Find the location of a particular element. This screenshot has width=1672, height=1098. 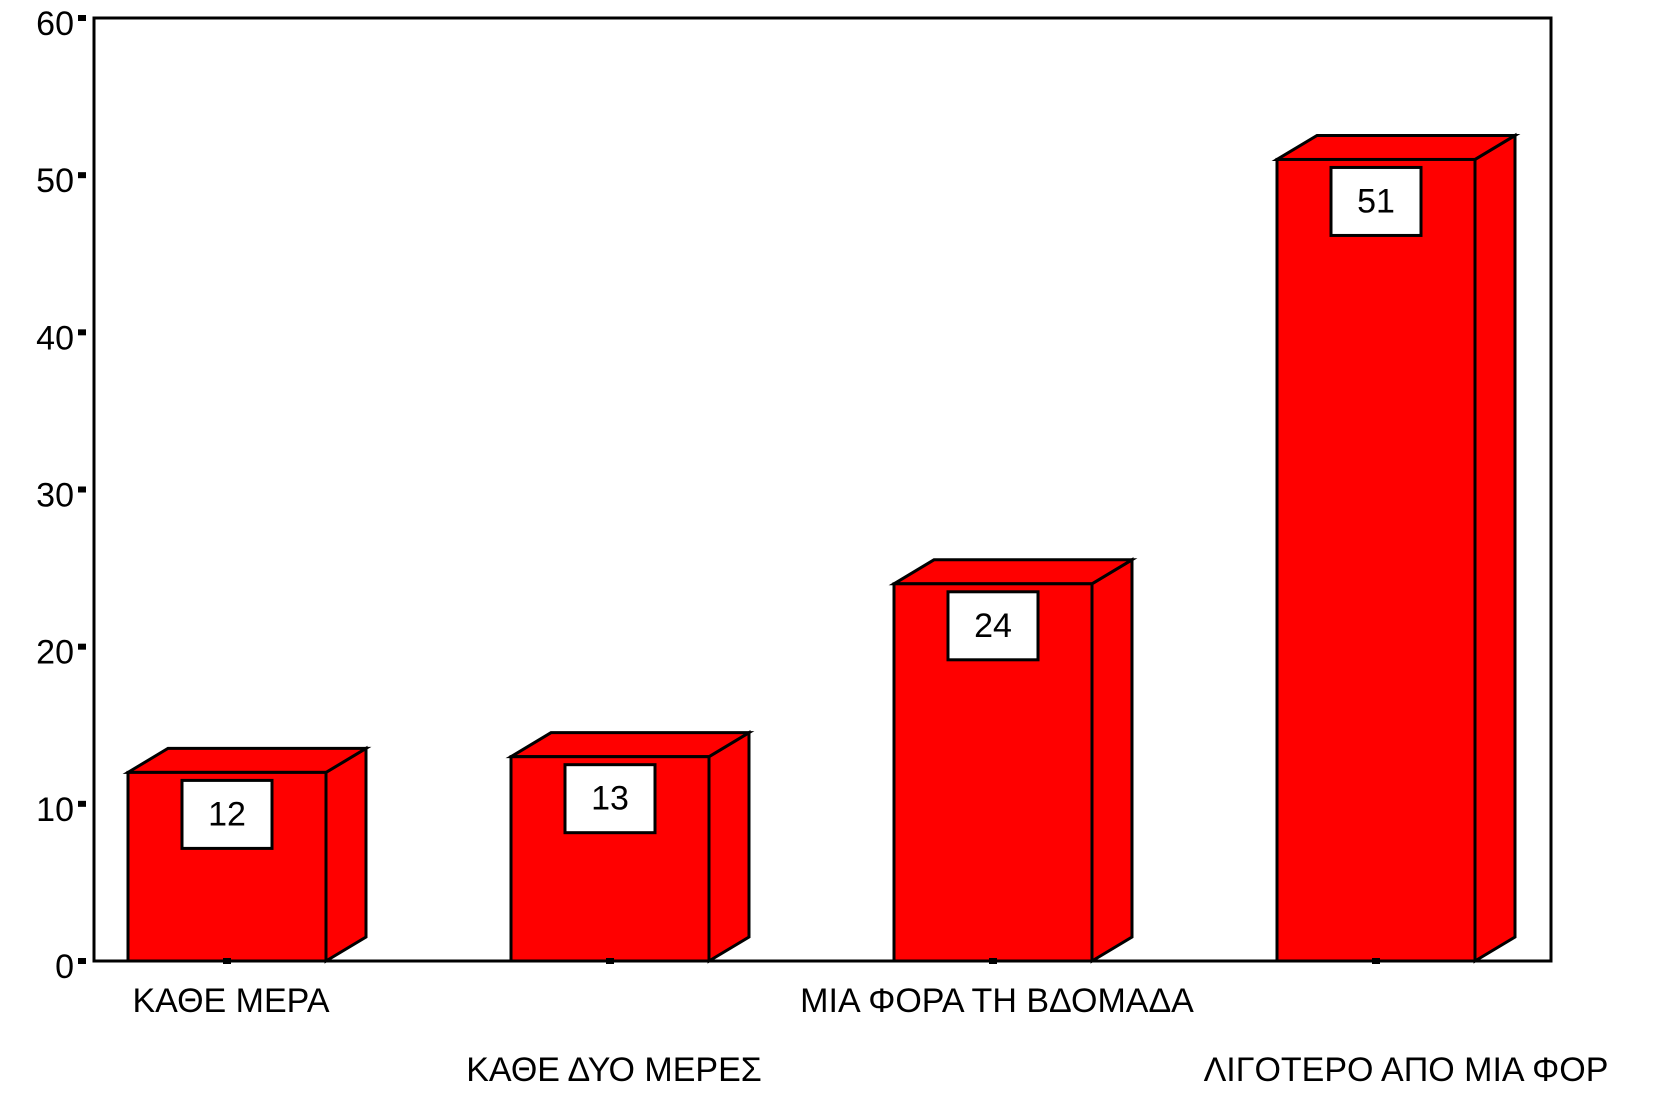

y-tick-label: 0 is located at coordinates (64, 967).